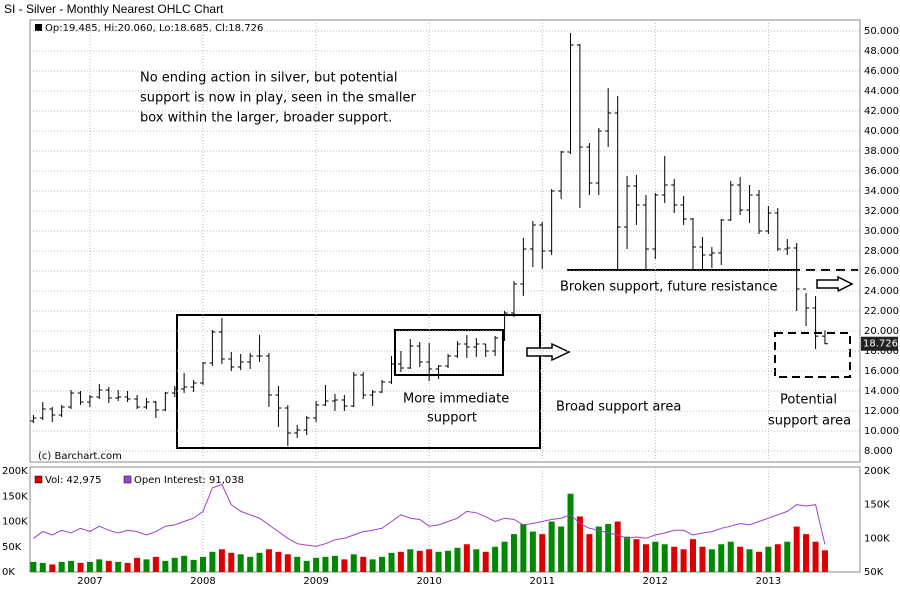 The height and width of the screenshot is (612, 900). What do you see at coordinates (114, 9) in the screenshot?
I see `chart-title: SI - Silver - Monthly Nearest OHLC Chart` at bounding box center [114, 9].